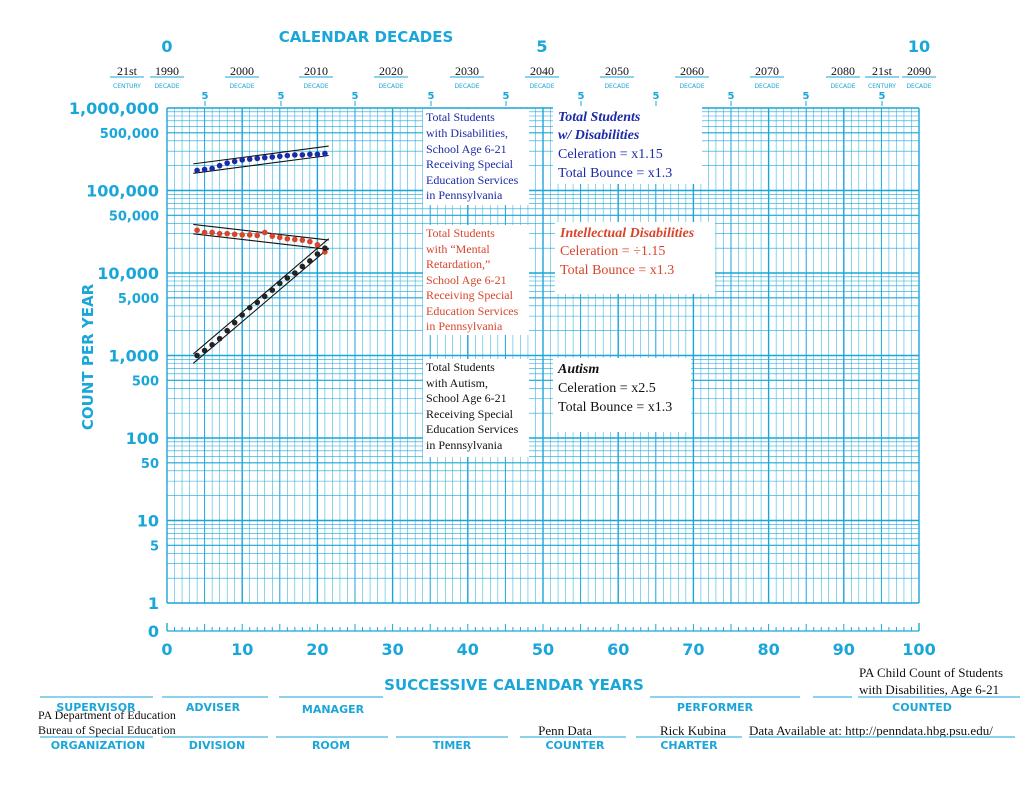 This screenshot has height=800, width=1035. I want to click on total-desc-line-6: in Pennsylvania, so click(464, 195).